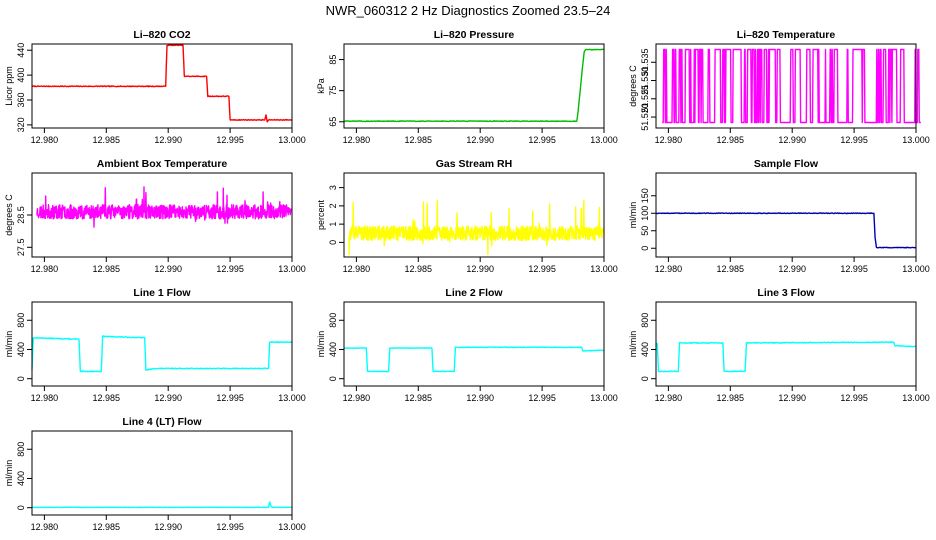  Describe the element at coordinates (474, 164) in the screenshot. I see `panel-title: Gas Stream RH` at that location.